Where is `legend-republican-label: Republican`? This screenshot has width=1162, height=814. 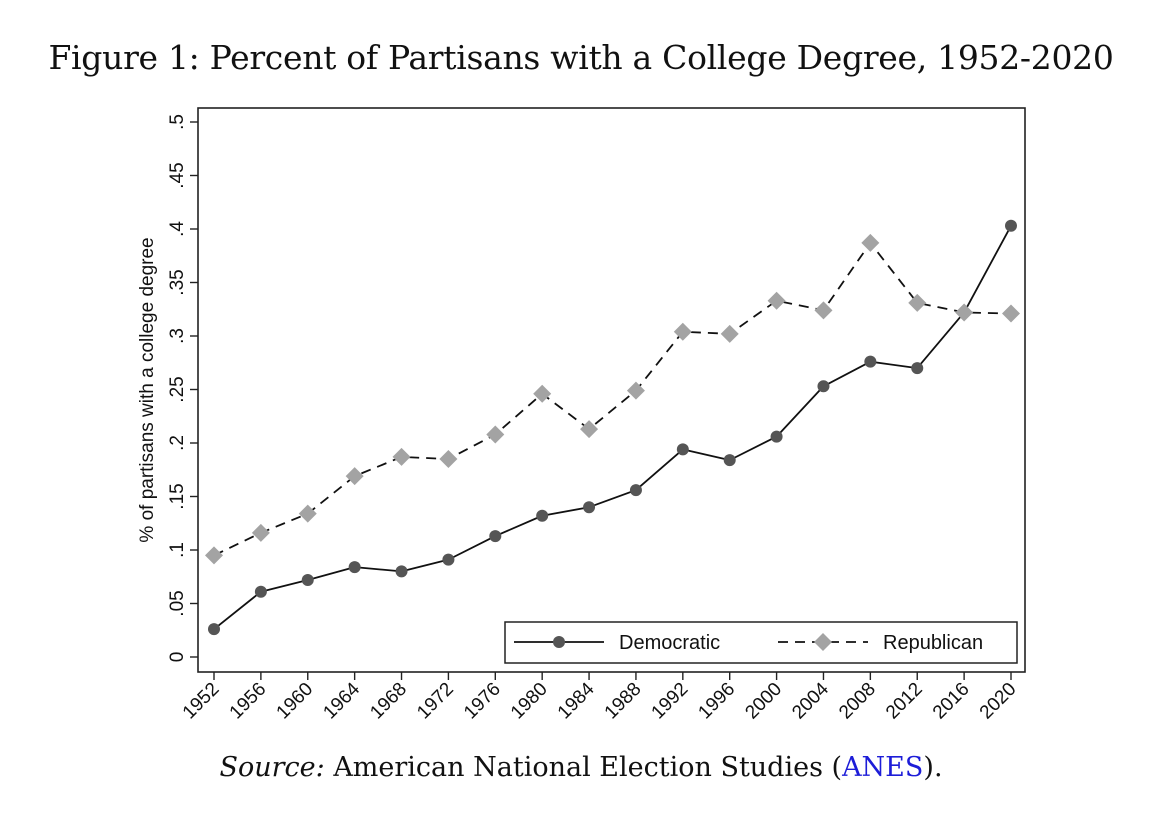 legend-republican-label: Republican is located at coordinates (933, 643).